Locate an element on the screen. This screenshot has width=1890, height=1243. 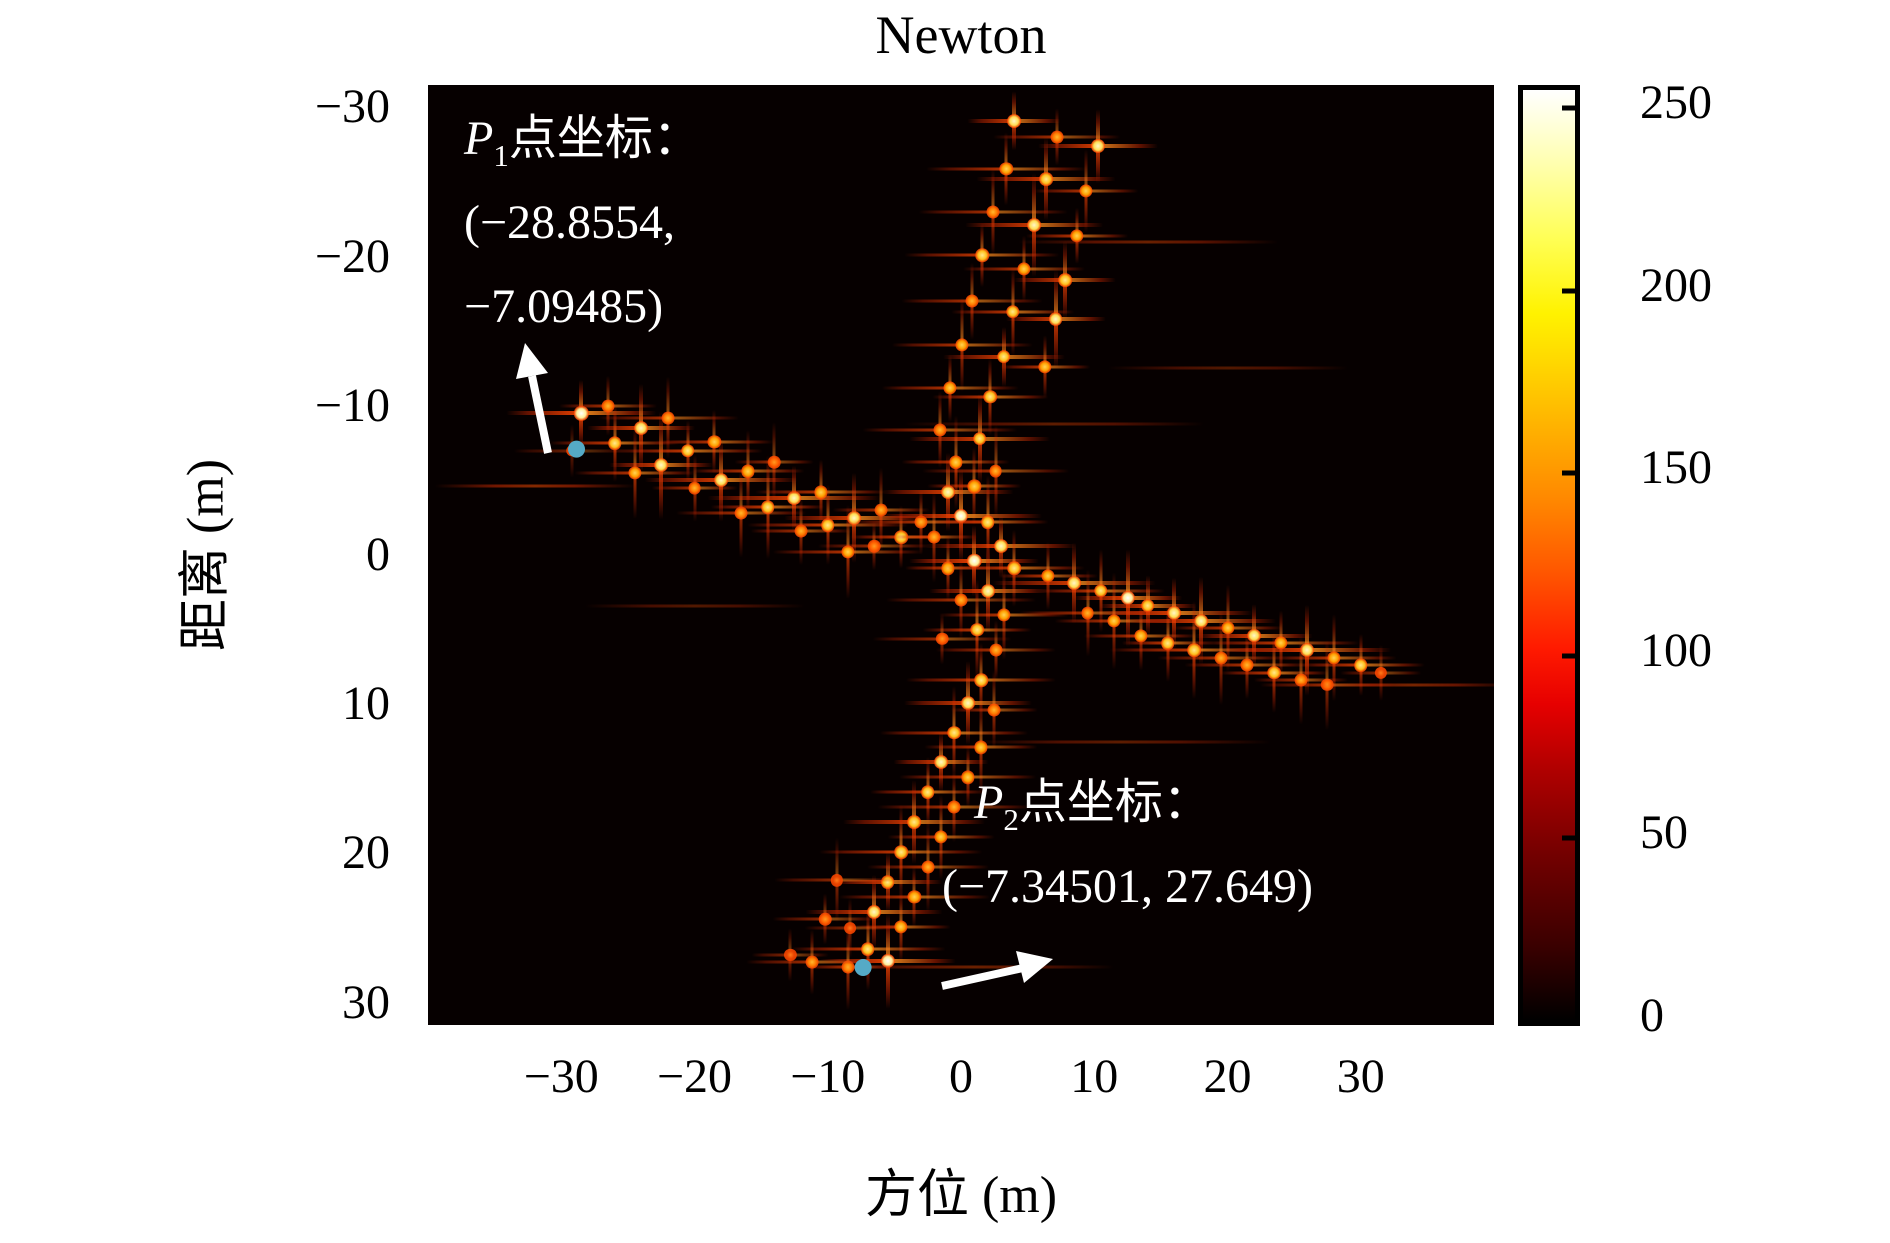
colorbar-tick-label: 0 is located at coordinates (1652, 1015).